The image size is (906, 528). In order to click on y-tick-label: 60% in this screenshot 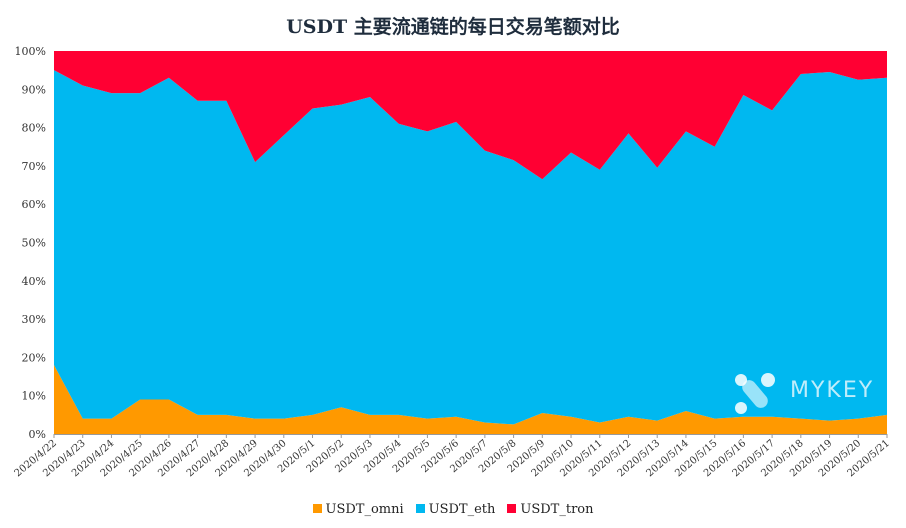, I will do `click(34, 204)`.